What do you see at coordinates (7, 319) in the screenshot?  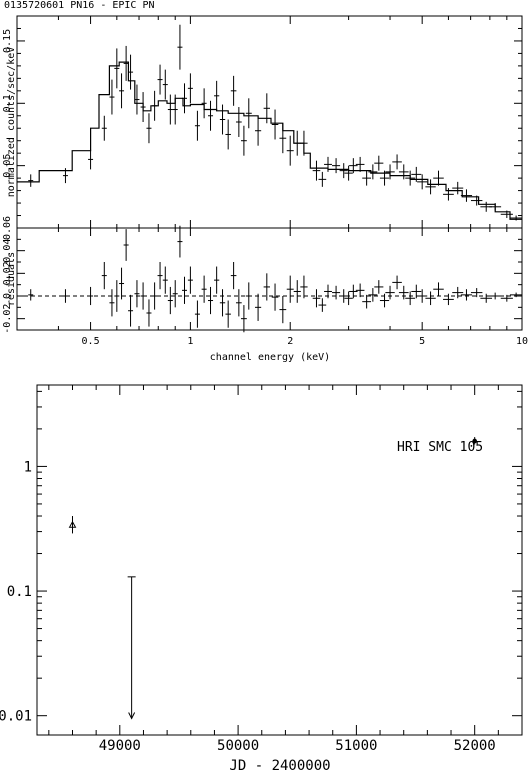 I see `y-tick-label: -0.02` at bounding box center [7, 319].